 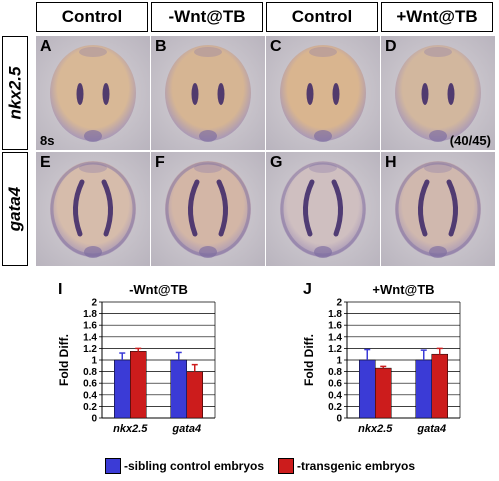 I want to click on column-header-minus-wnt: -Wnt@TB, so click(x=207, y=17).